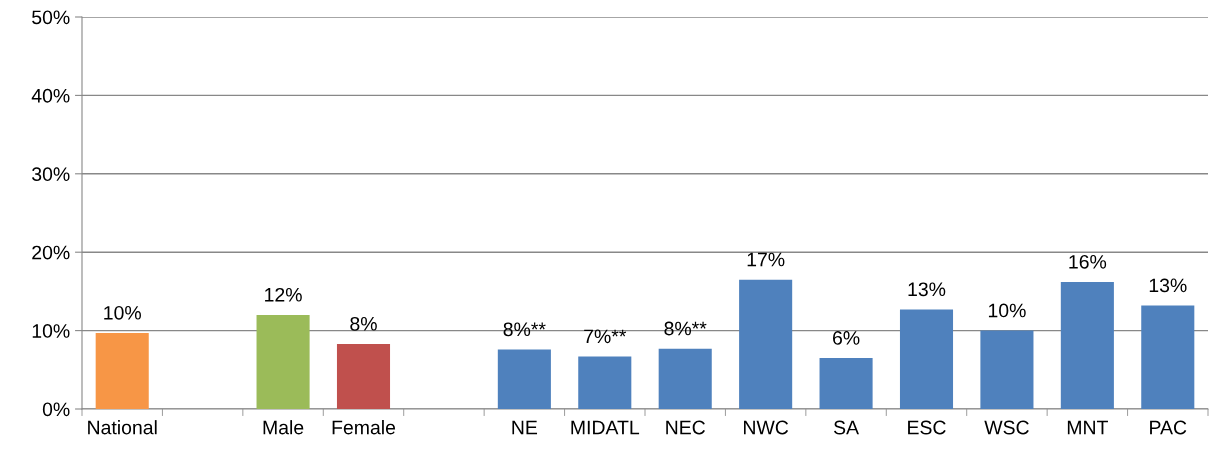 The height and width of the screenshot is (455, 1210). Describe the element at coordinates (51, 174) in the screenshot. I see `y-tick-label: 30%` at that location.